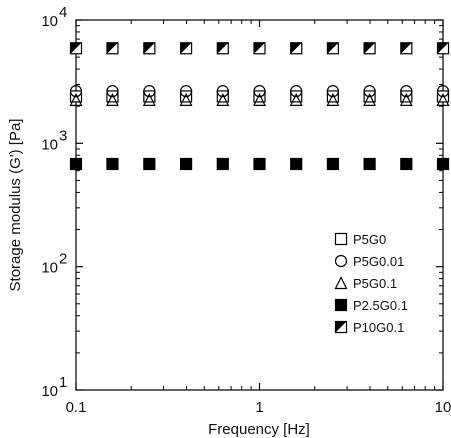 Image resolution: width=451 pixels, height=438 pixels. Describe the element at coordinates (63, 382) in the screenshot. I see `y-tick-exponent: 1` at that location.